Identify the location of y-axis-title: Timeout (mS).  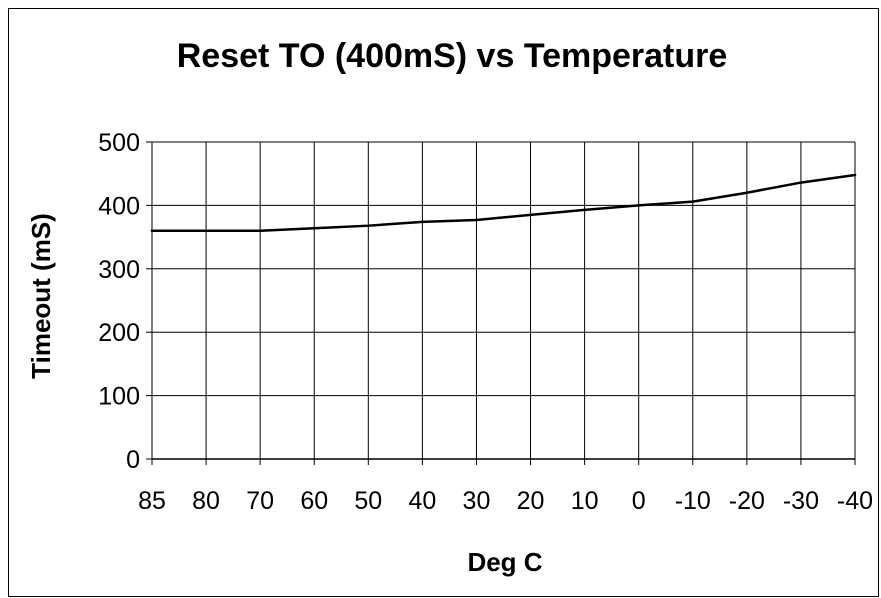
(41, 296).